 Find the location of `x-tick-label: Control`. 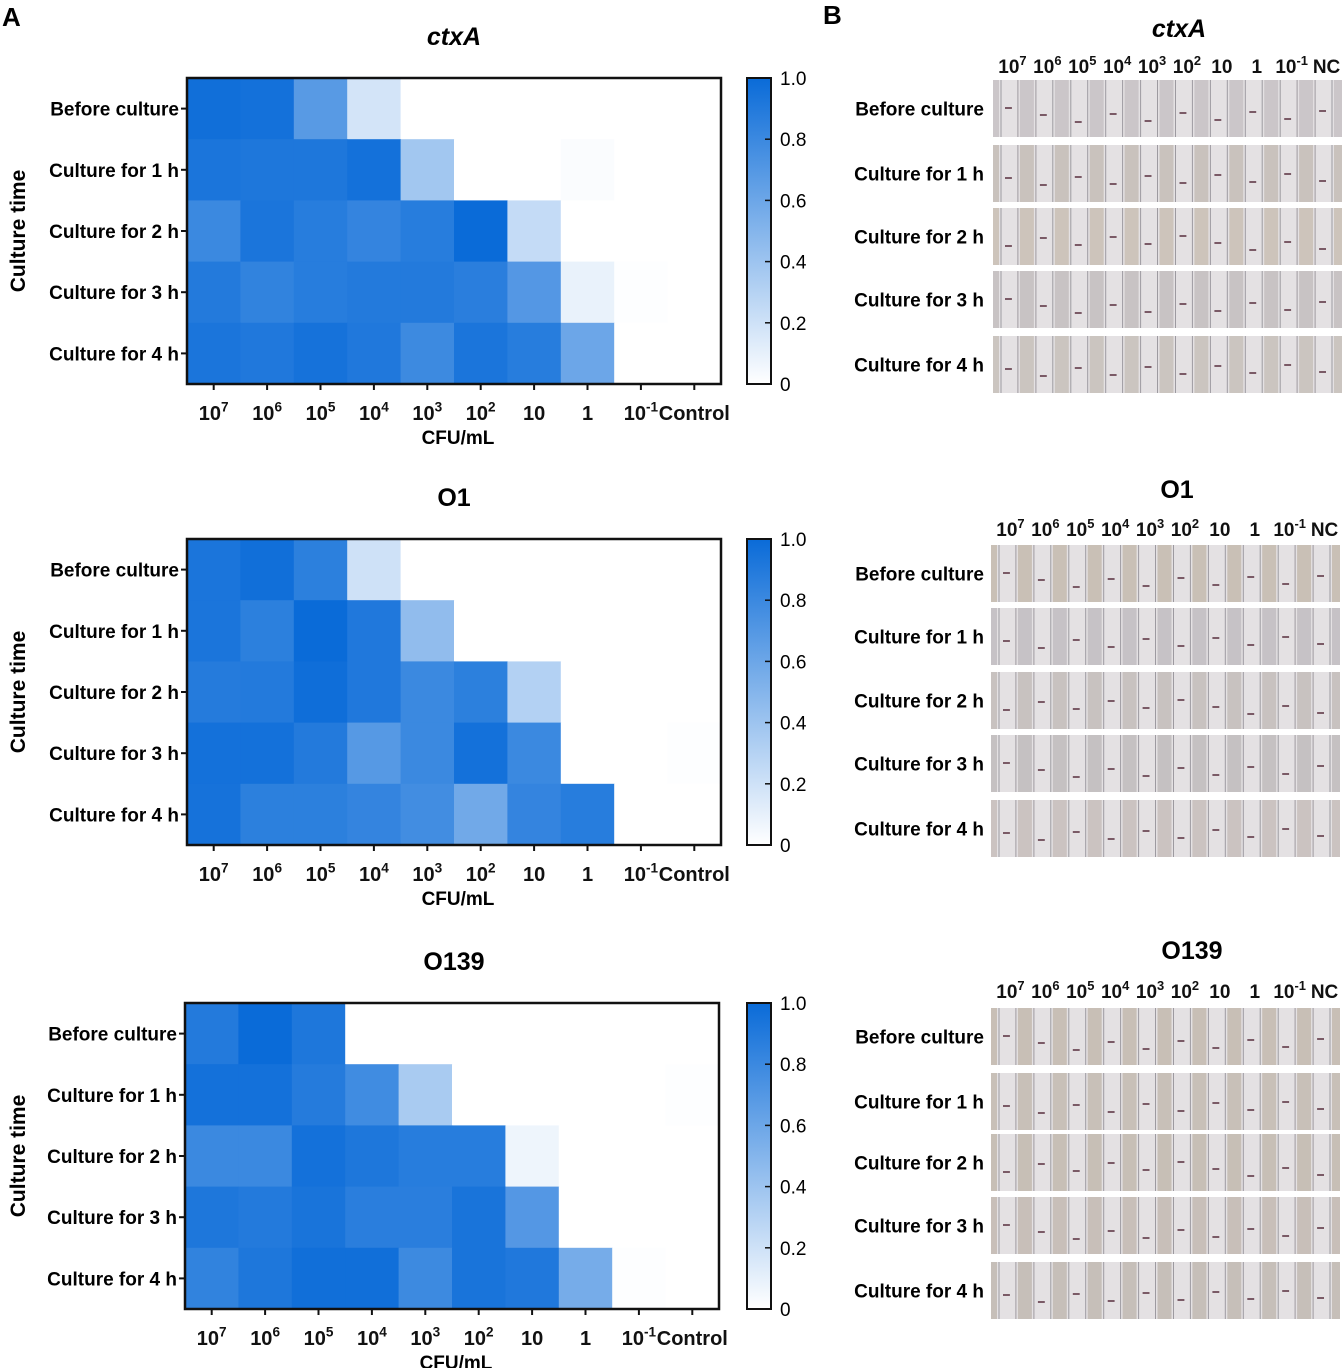

x-tick-label: Control is located at coordinates (692, 1339).